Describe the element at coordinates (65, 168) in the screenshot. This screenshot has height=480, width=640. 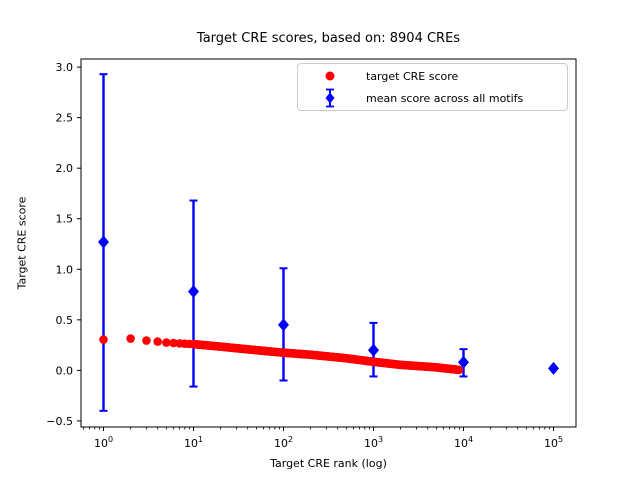
I see `svg-text: 2.0` at that location.